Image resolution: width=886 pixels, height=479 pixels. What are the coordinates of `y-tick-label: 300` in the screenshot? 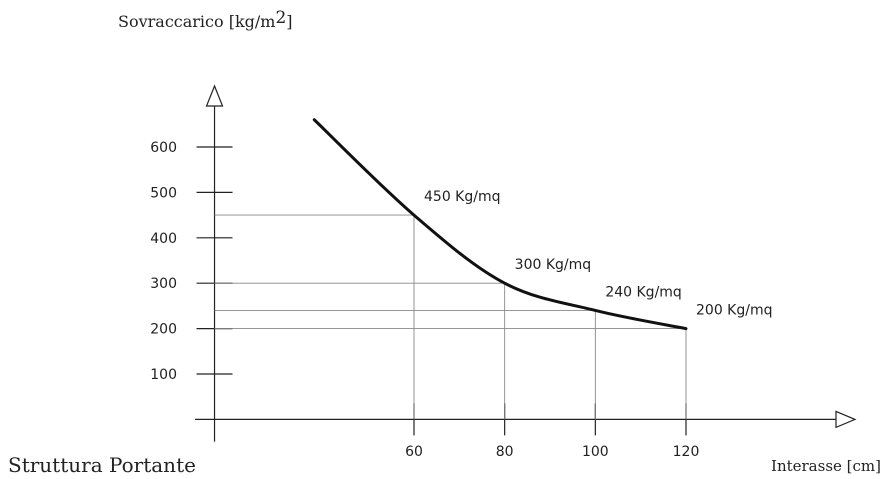 It's located at (163, 284).